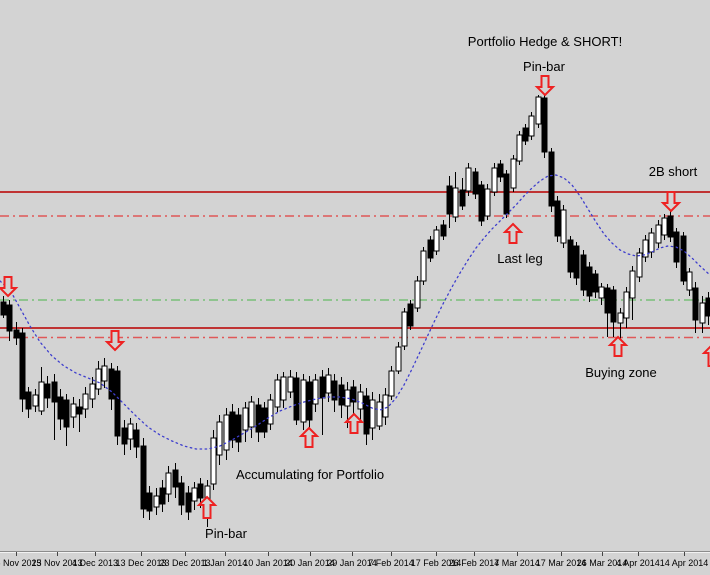 The height and width of the screenshot is (575, 710). I want to click on x-axis-label: 17 Feb 2014, so click(436, 563).